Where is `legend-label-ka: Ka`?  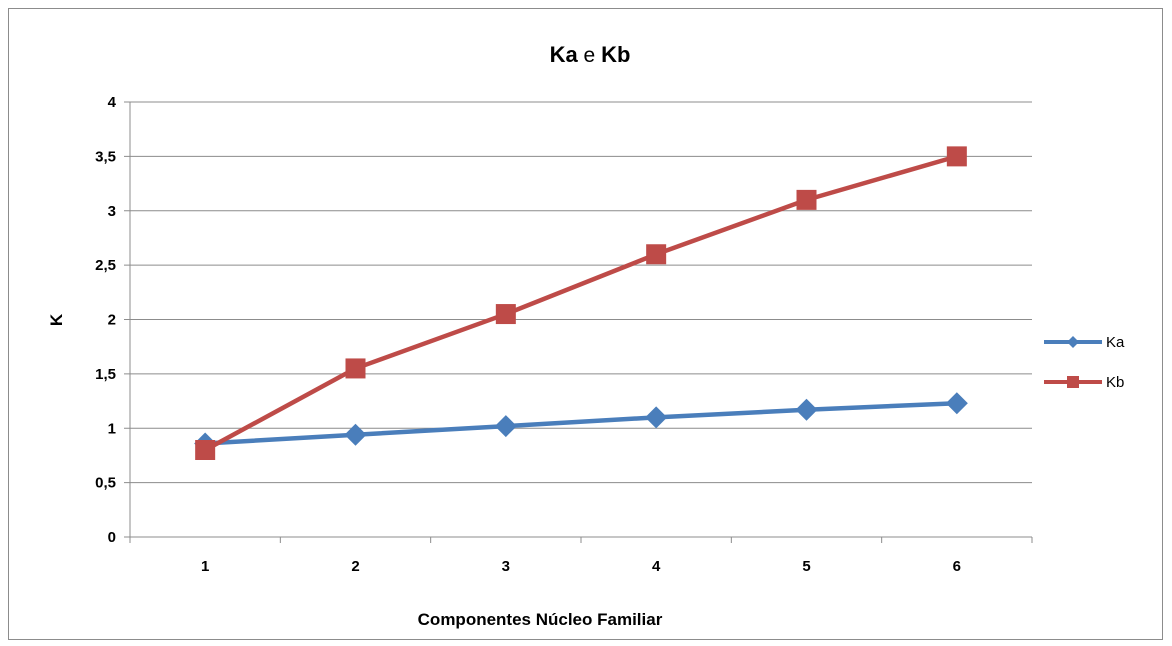 legend-label-ka: Ka is located at coordinates (1115, 342).